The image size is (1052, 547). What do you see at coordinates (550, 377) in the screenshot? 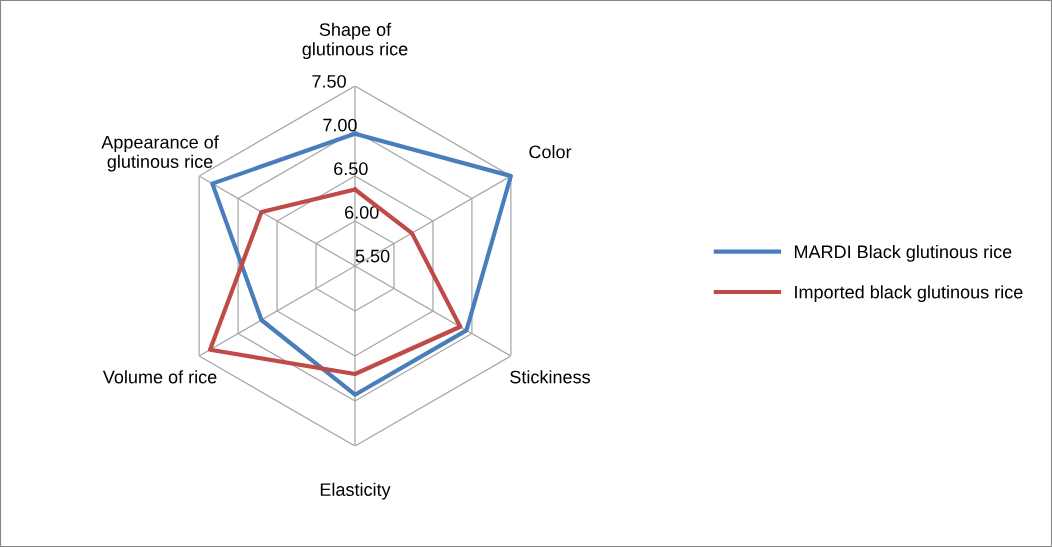
I see `spoke-label: Stickiness` at bounding box center [550, 377].